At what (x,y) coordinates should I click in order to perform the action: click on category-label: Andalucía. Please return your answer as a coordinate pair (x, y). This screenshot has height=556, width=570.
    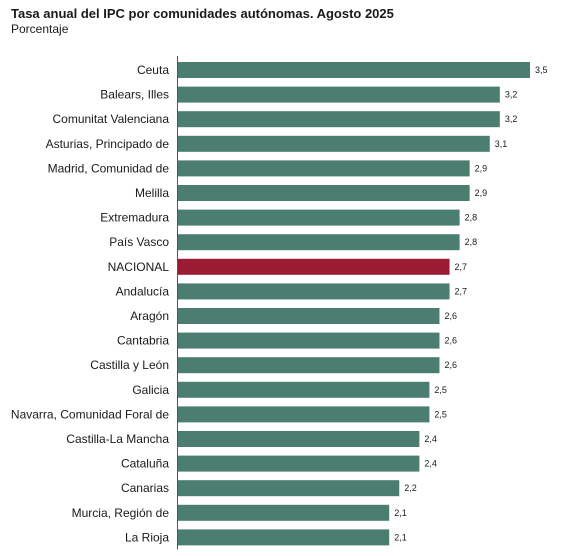
    Looking at the image, I should click on (143, 291).